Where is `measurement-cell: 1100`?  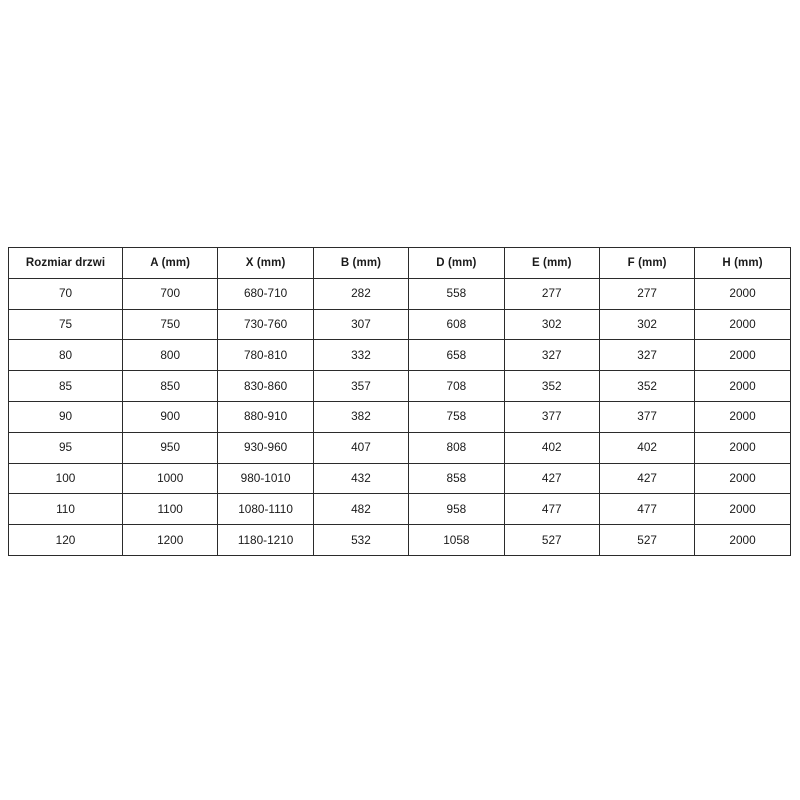 measurement-cell: 1100 is located at coordinates (170, 509).